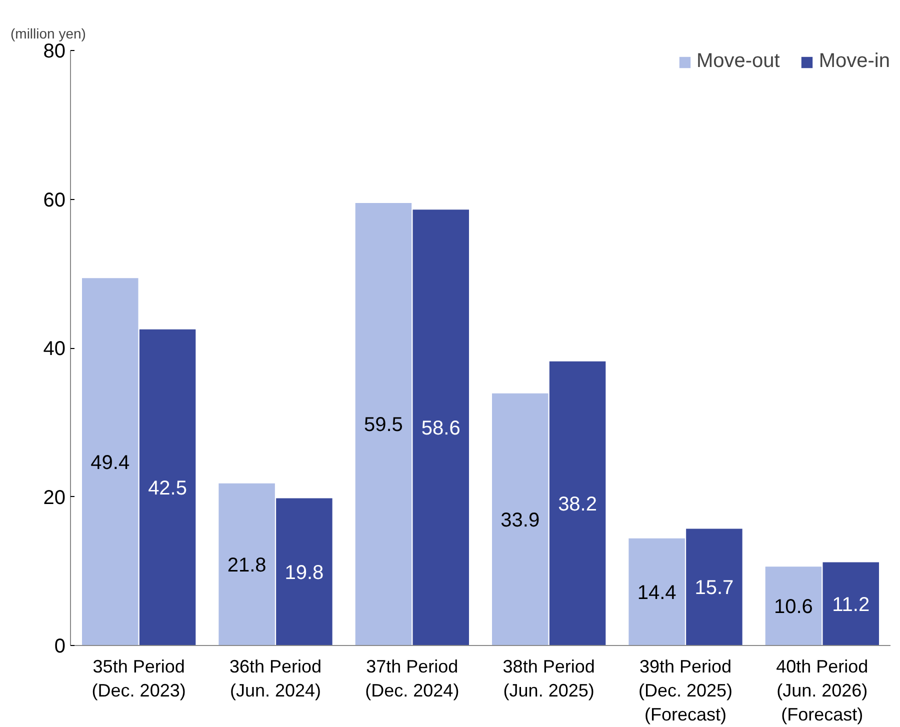 The width and height of the screenshot is (900, 727). I want to click on data-label: 10.6, so click(793, 607).